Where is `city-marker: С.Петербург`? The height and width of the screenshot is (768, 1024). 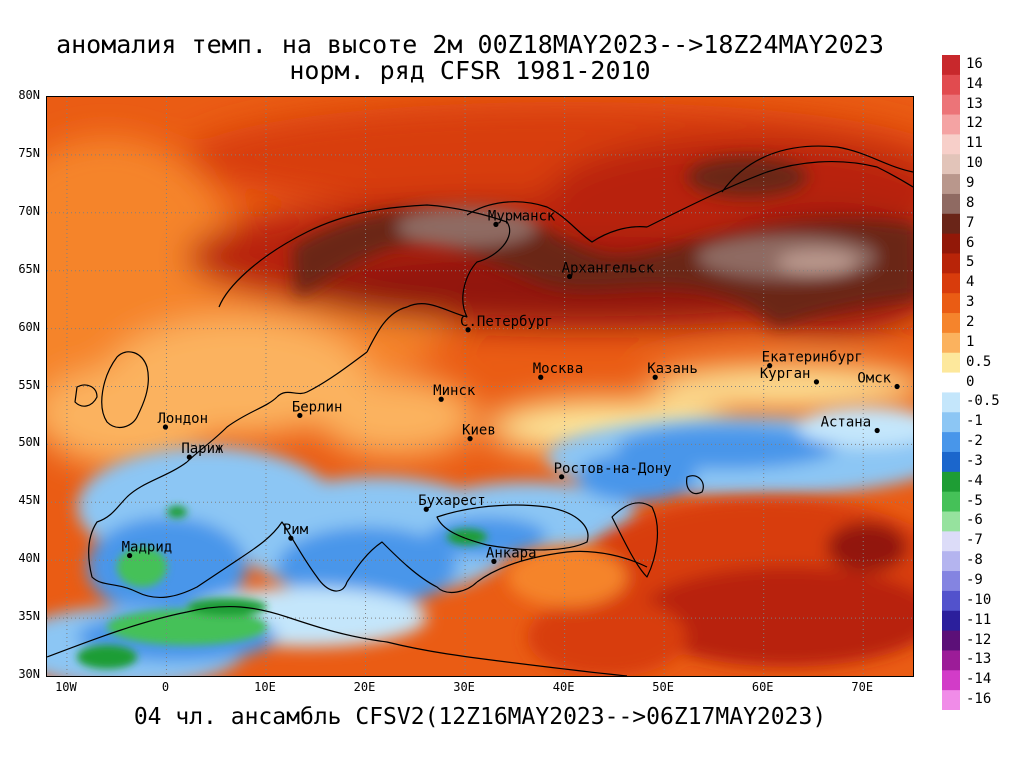
city-marker: С.Петербург is located at coordinates (506, 323).